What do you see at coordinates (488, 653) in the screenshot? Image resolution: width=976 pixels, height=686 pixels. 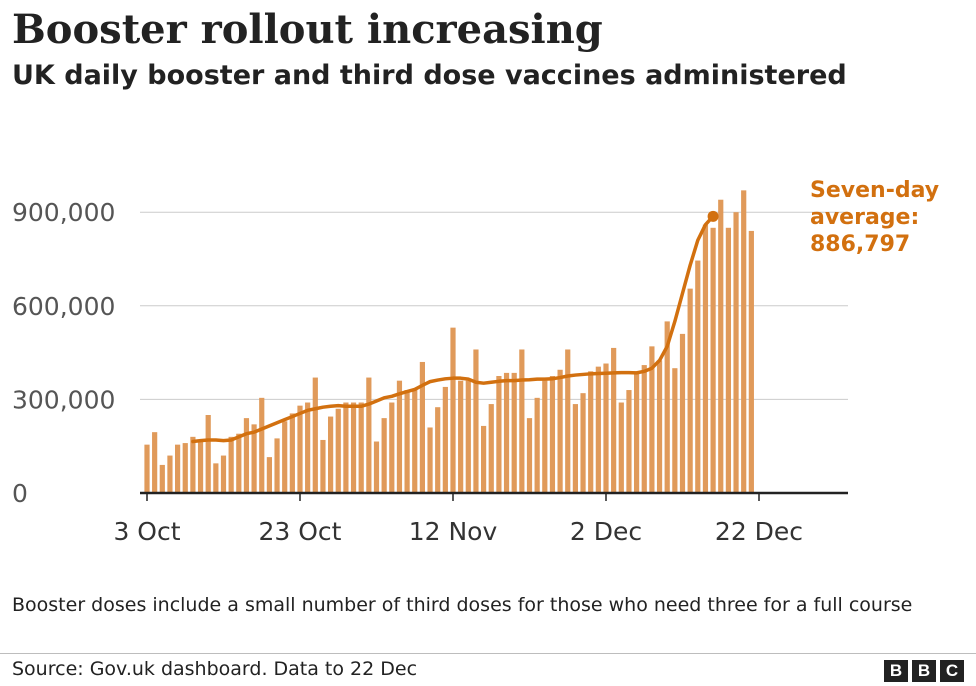 I see `footer-divider` at bounding box center [488, 653].